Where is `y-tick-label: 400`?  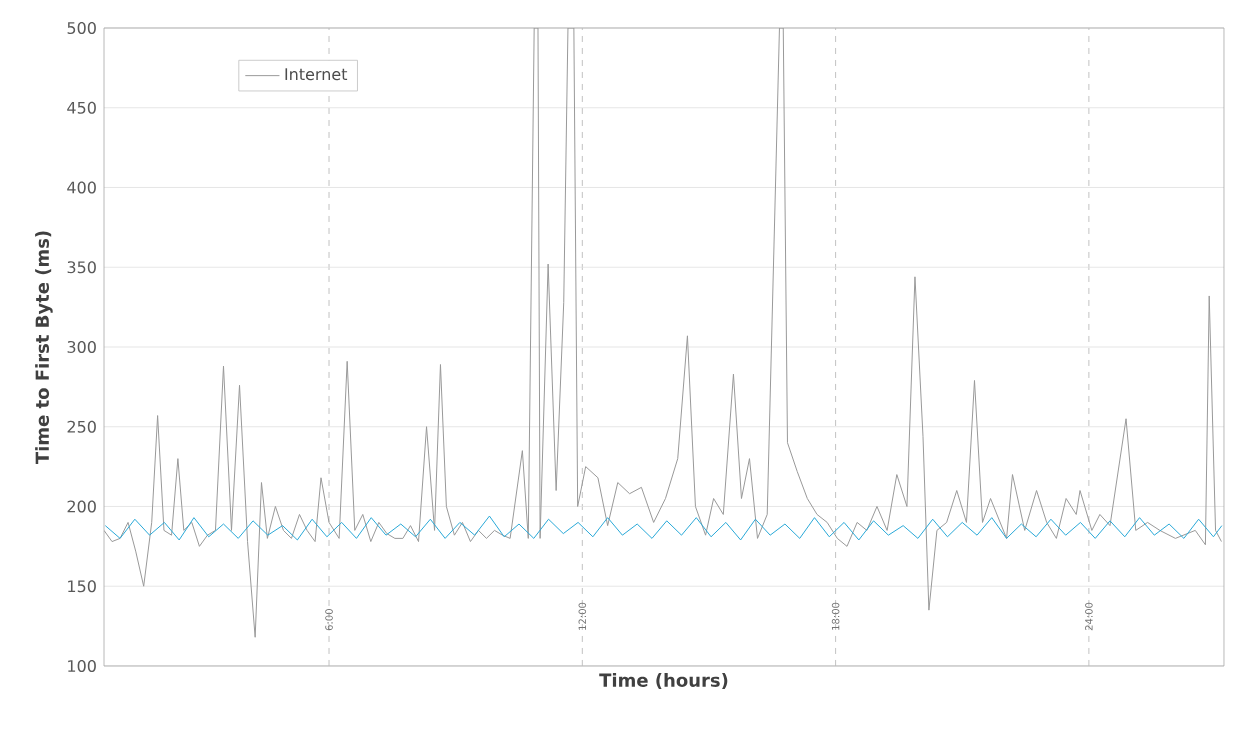
y-tick-label: 400 is located at coordinates (81, 187).